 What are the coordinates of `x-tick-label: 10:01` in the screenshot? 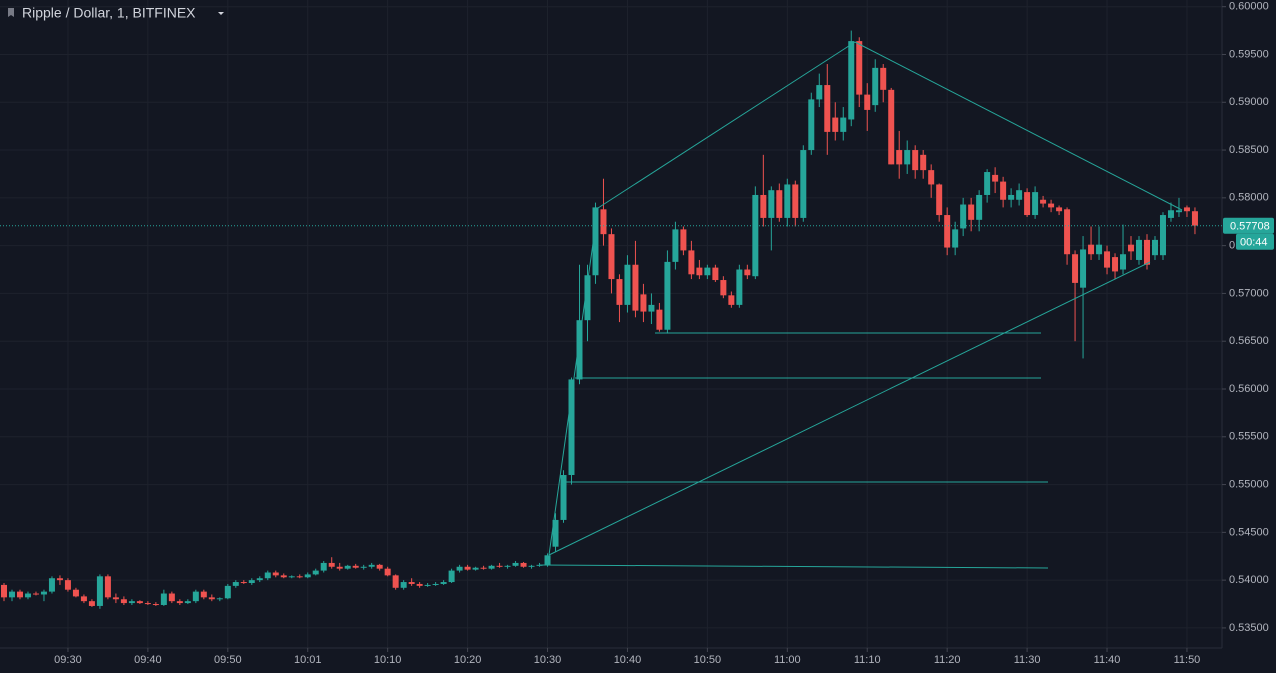 It's located at (308, 660).